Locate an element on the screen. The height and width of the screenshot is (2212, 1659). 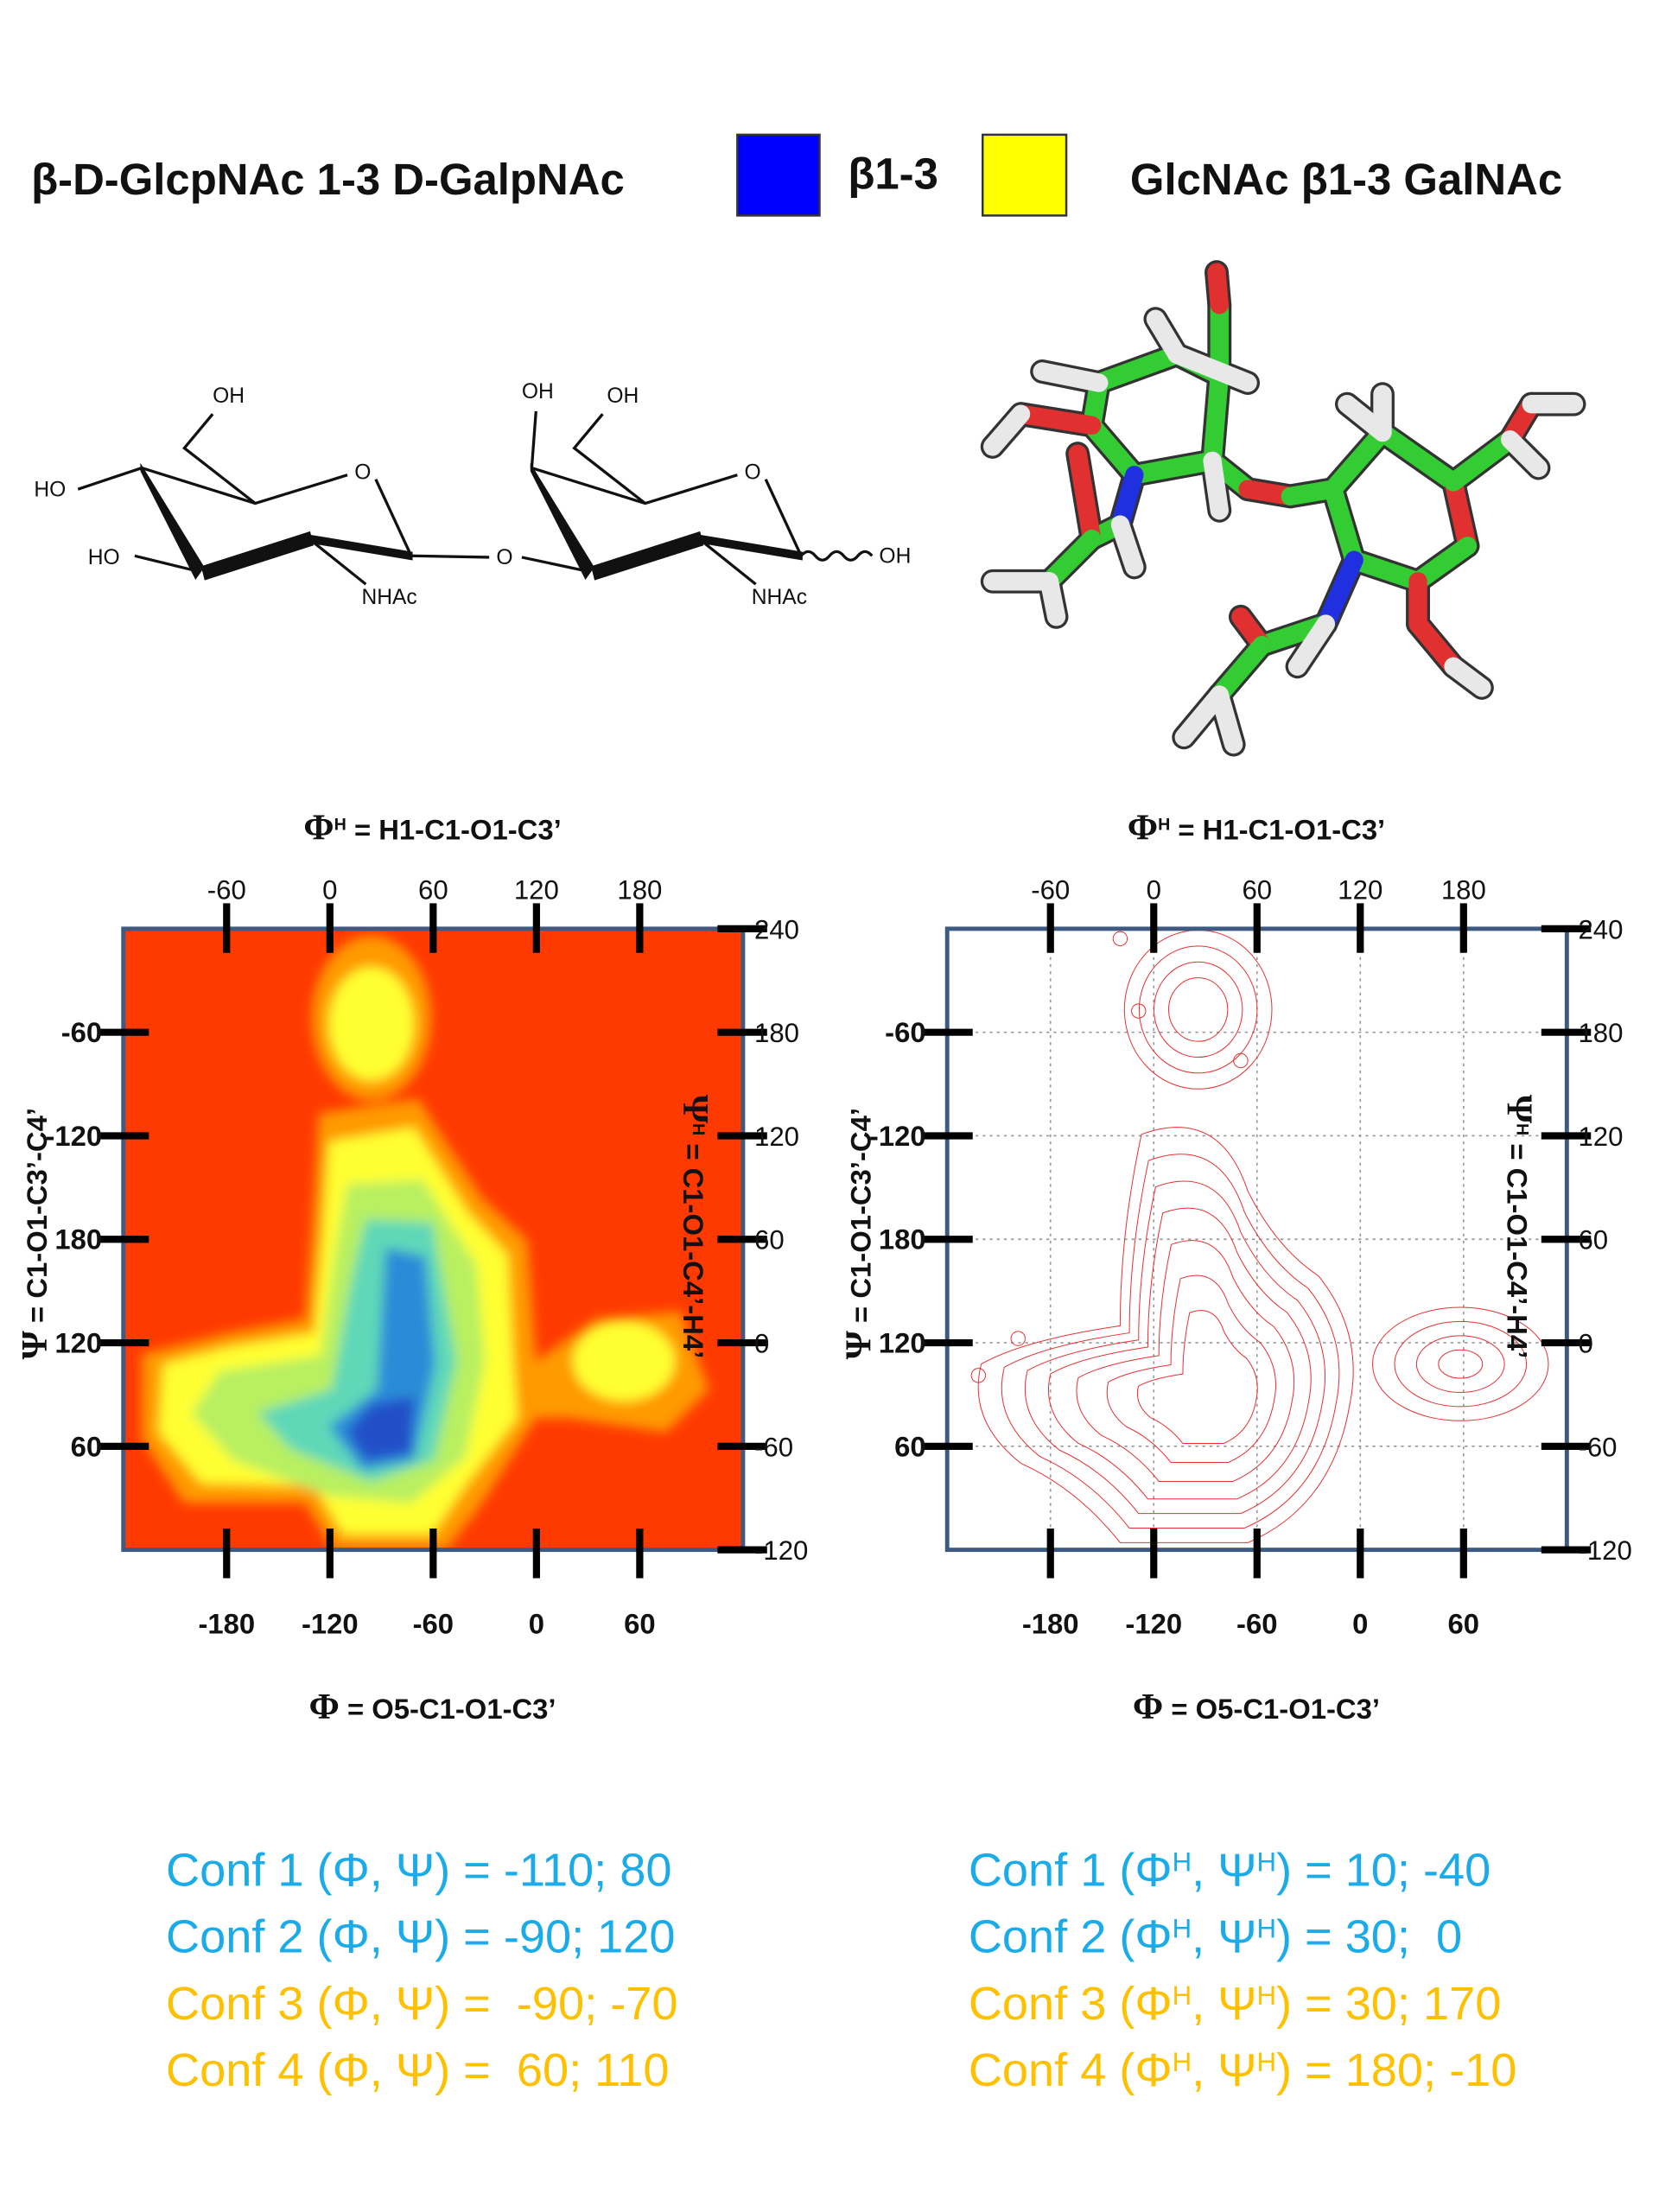
conformation-text: ) = 30; 0 is located at coordinates (1369, 1937).